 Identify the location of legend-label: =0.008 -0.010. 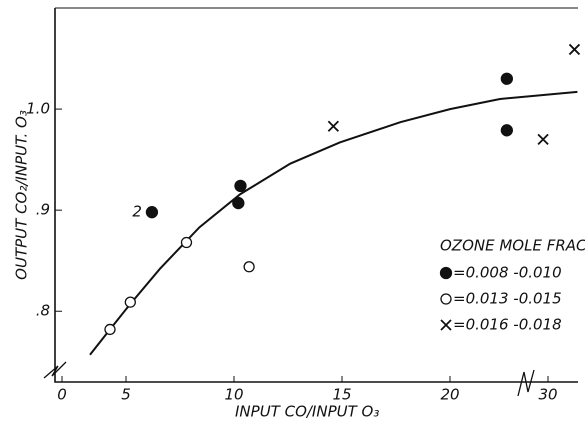
(507, 273).